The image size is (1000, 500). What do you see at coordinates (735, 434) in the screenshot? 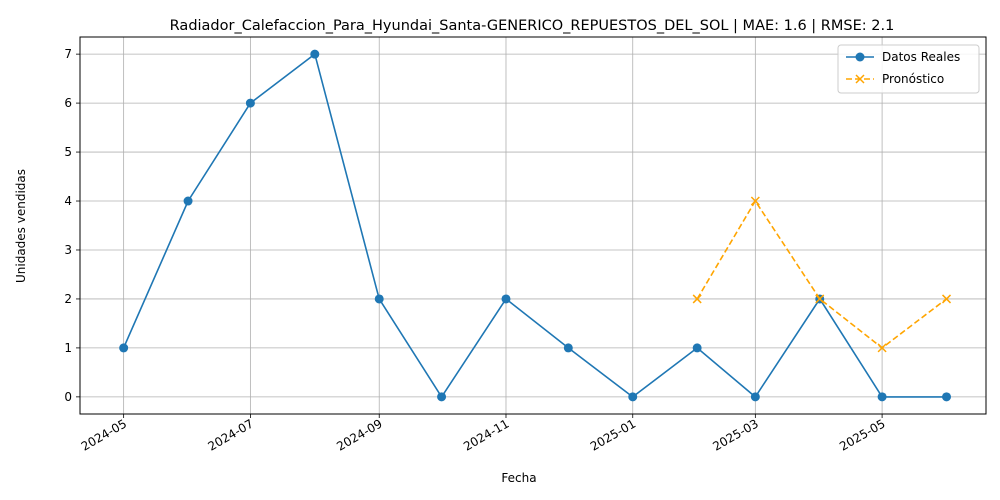
I see `x-tick-label: 2025-03` at bounding box center [735, 434].